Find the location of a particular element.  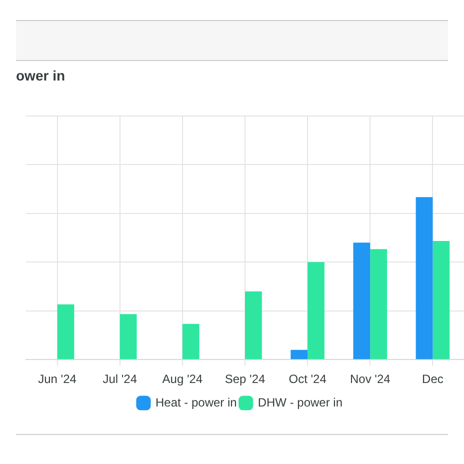

legend-label: DHW - power in is located at coordinates (300, 402).